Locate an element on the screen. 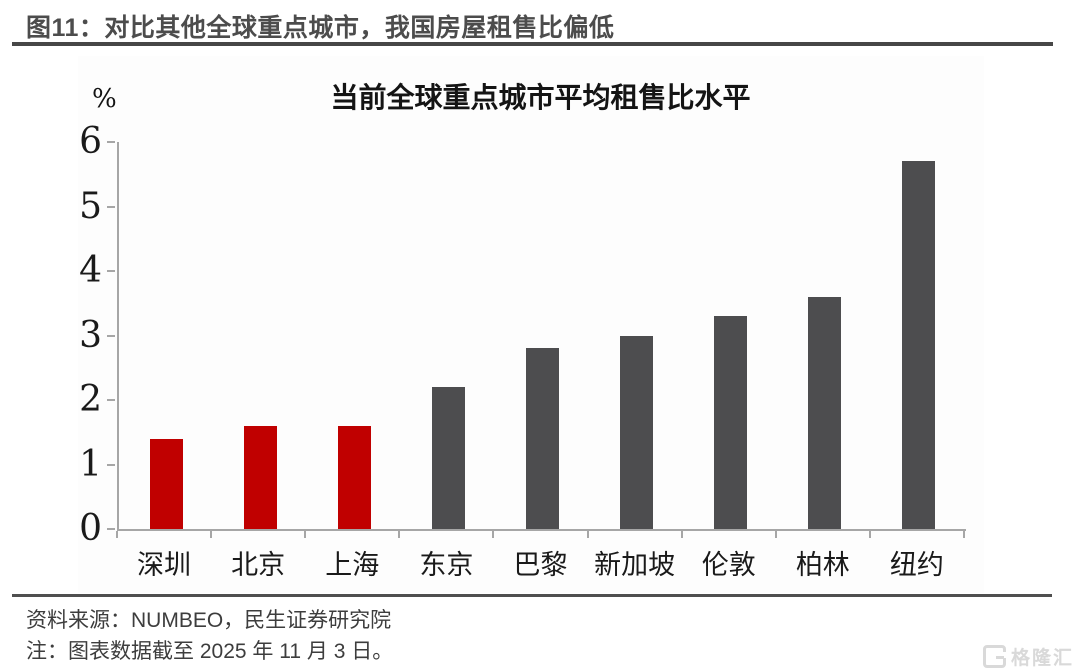  chart-title: 当前全球重点城市平均租售比水平 is located at coordinates (540, 97).